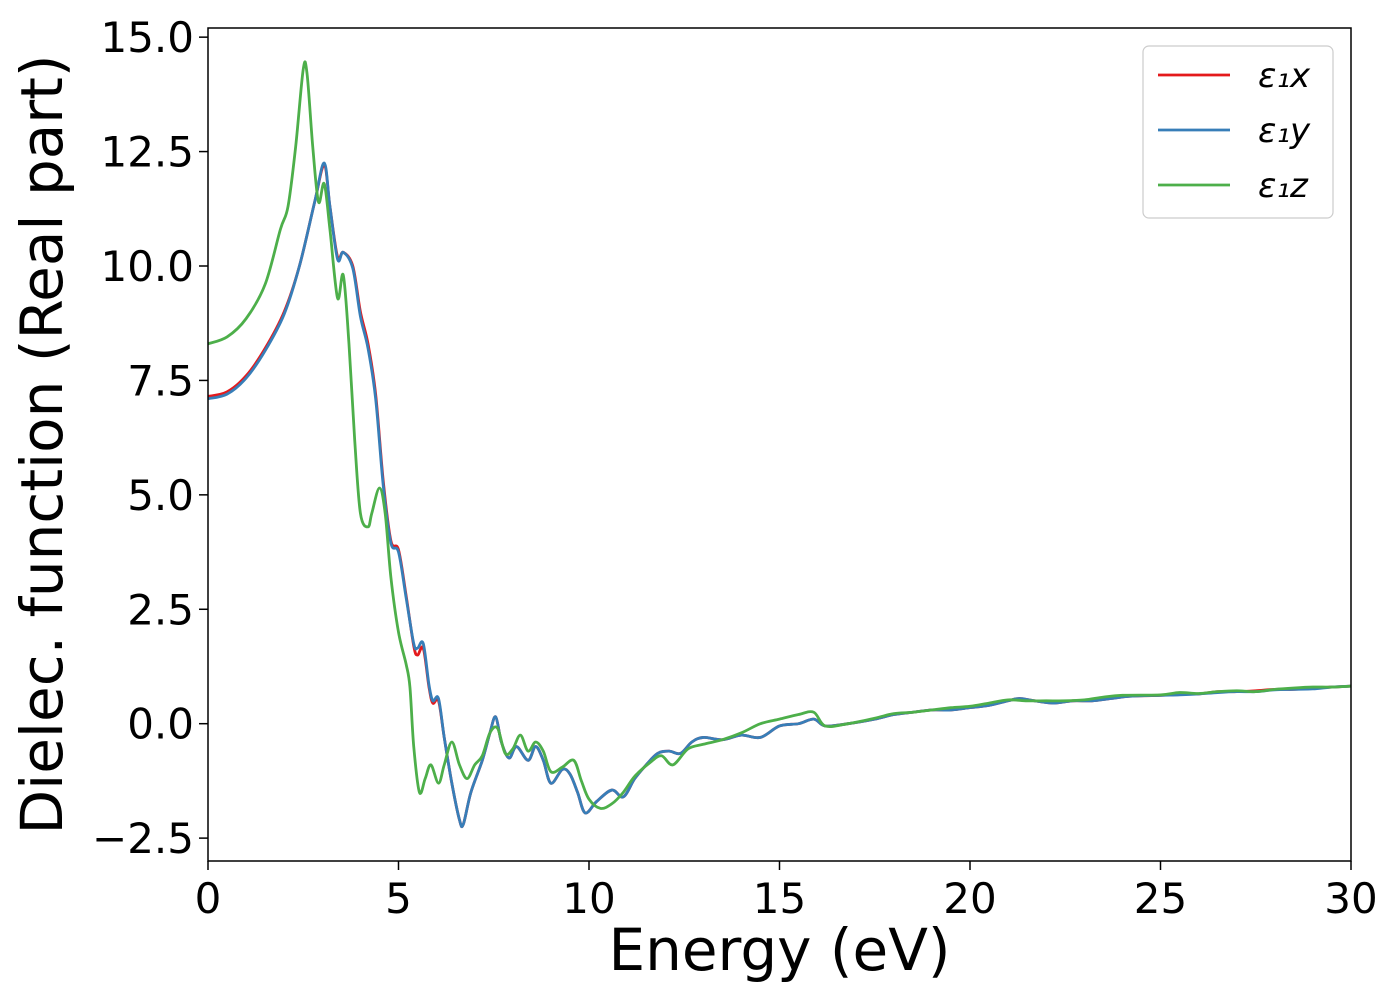  Describe the element at coordinates (1284, 131) in the screenshot. I see `legend-label-eps1-y: ε₁y` at that location.